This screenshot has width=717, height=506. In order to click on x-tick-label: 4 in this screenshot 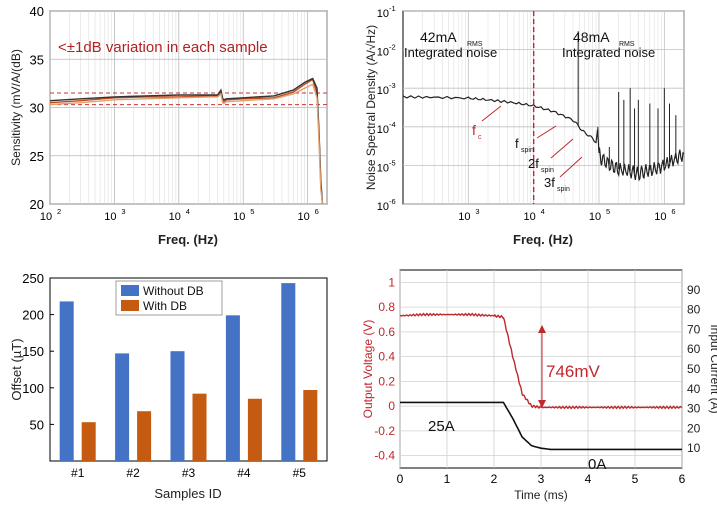, I will do `click(588, 479)`.